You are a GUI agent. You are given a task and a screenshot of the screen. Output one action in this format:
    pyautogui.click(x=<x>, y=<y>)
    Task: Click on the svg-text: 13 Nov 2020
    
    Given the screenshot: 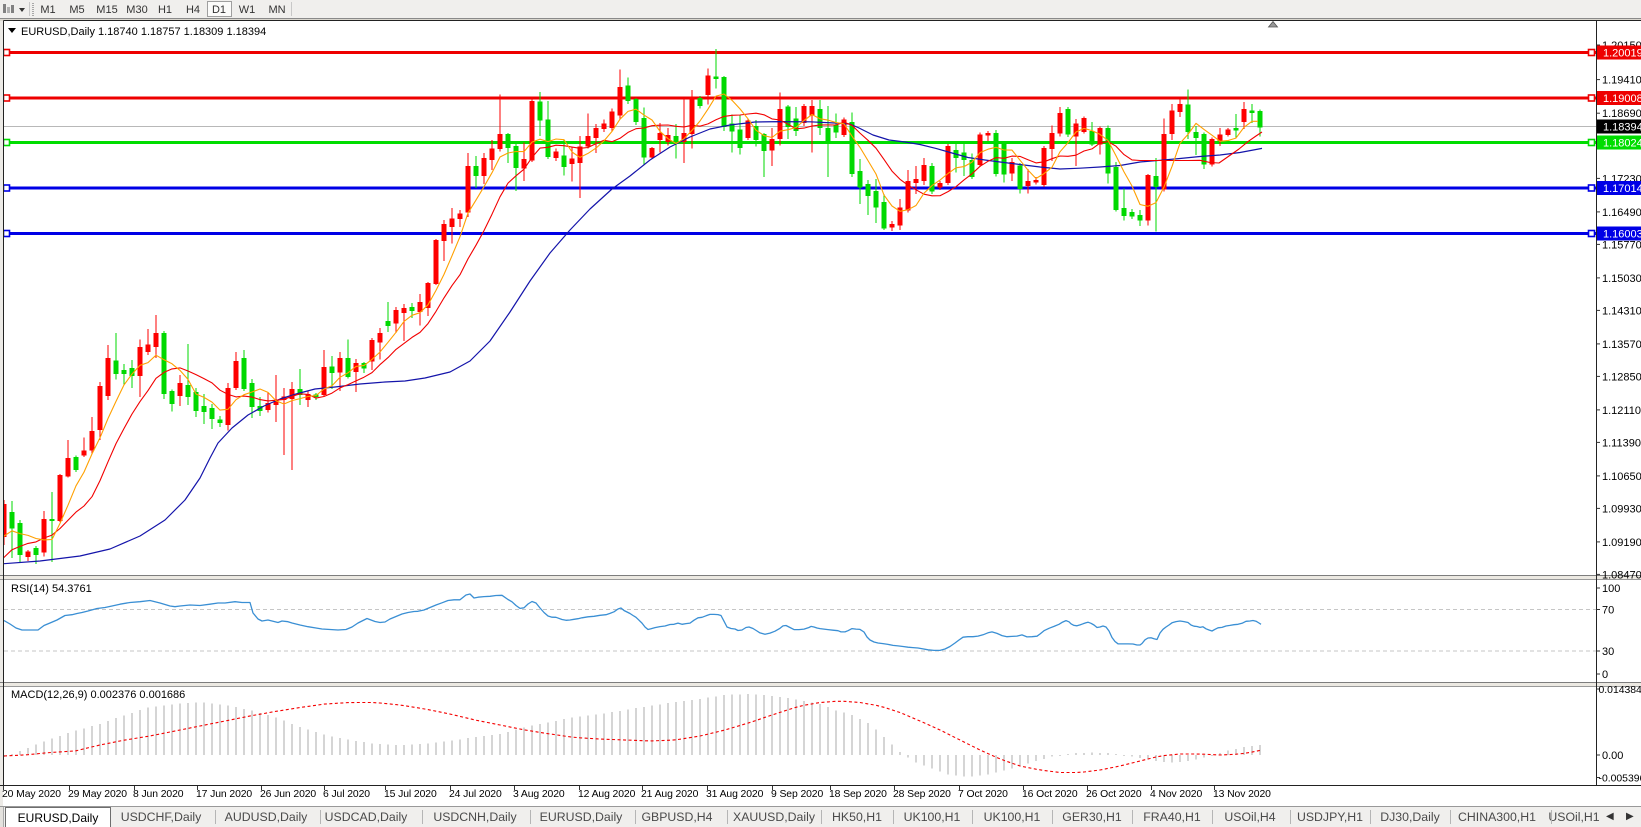 What is the action you would take?
    pyautogui.click(x=1242, y=794)
    